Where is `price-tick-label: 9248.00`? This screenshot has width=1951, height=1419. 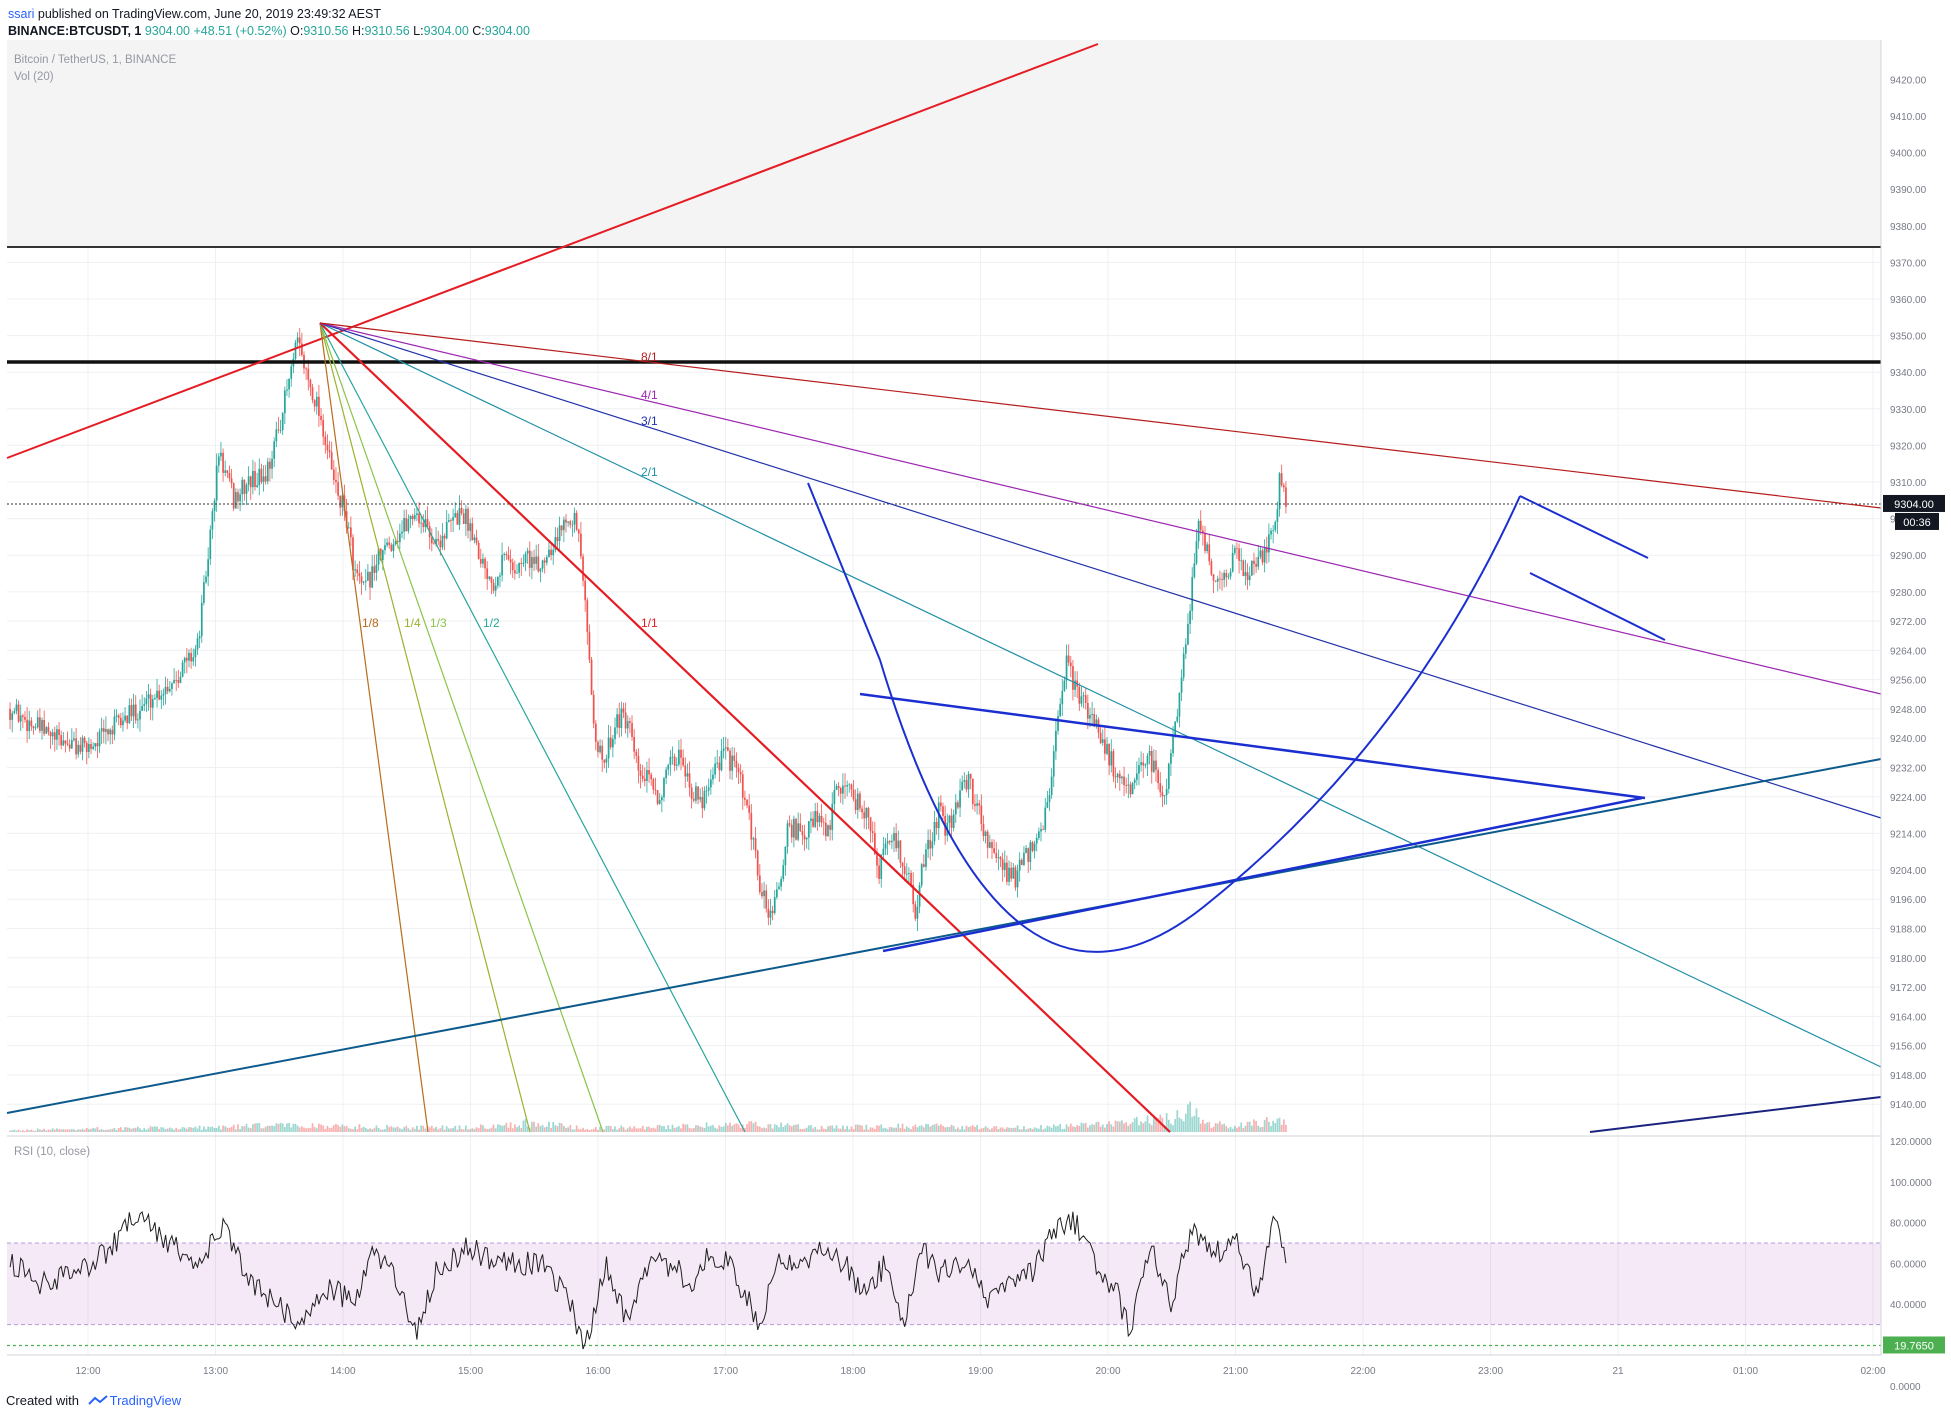 price-tick-label: 9248.00 is located at coordinates (1908, 710).